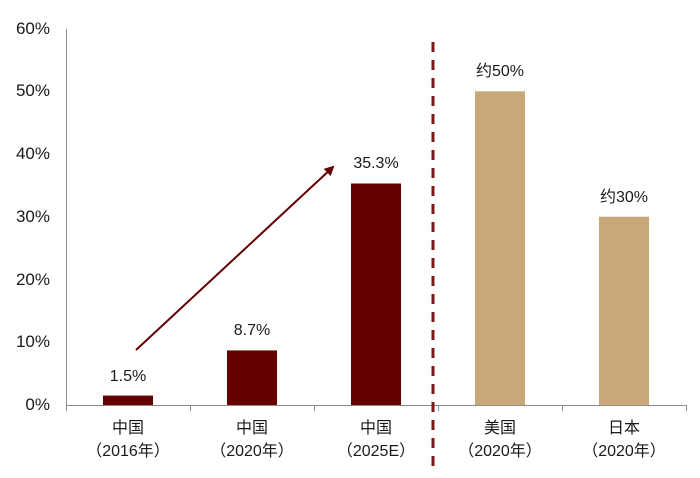  I want to click on bar-value-label: 约30%, so click(624, 197).